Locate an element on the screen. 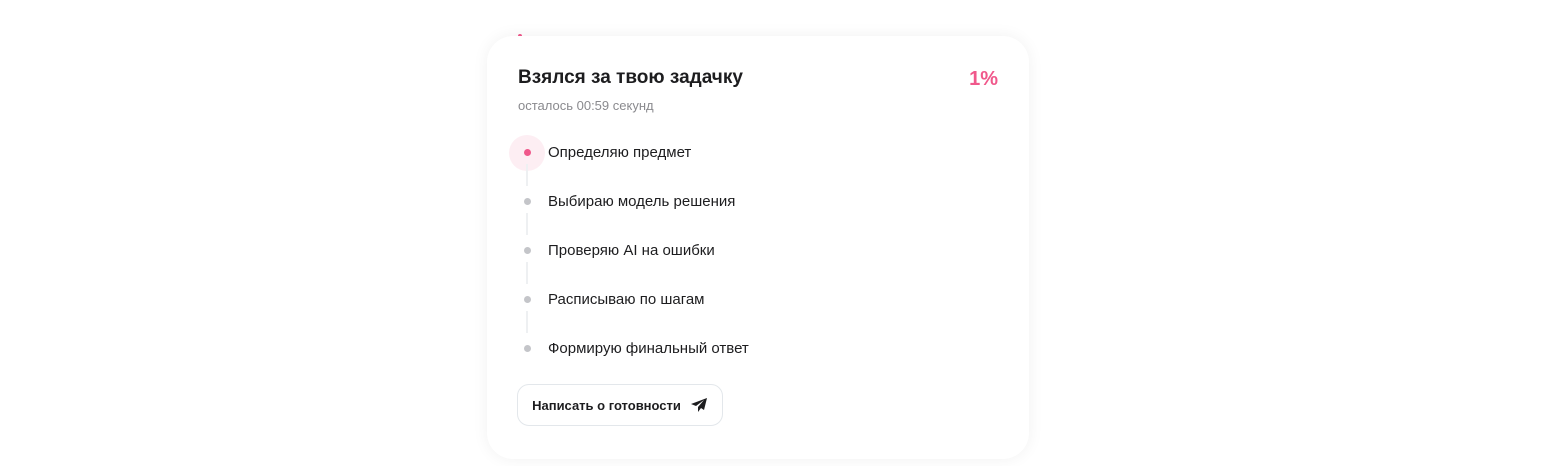 This screenshot has height=466, width=1560. button-label: Написать о готовности is located at coordinates (606, 405).